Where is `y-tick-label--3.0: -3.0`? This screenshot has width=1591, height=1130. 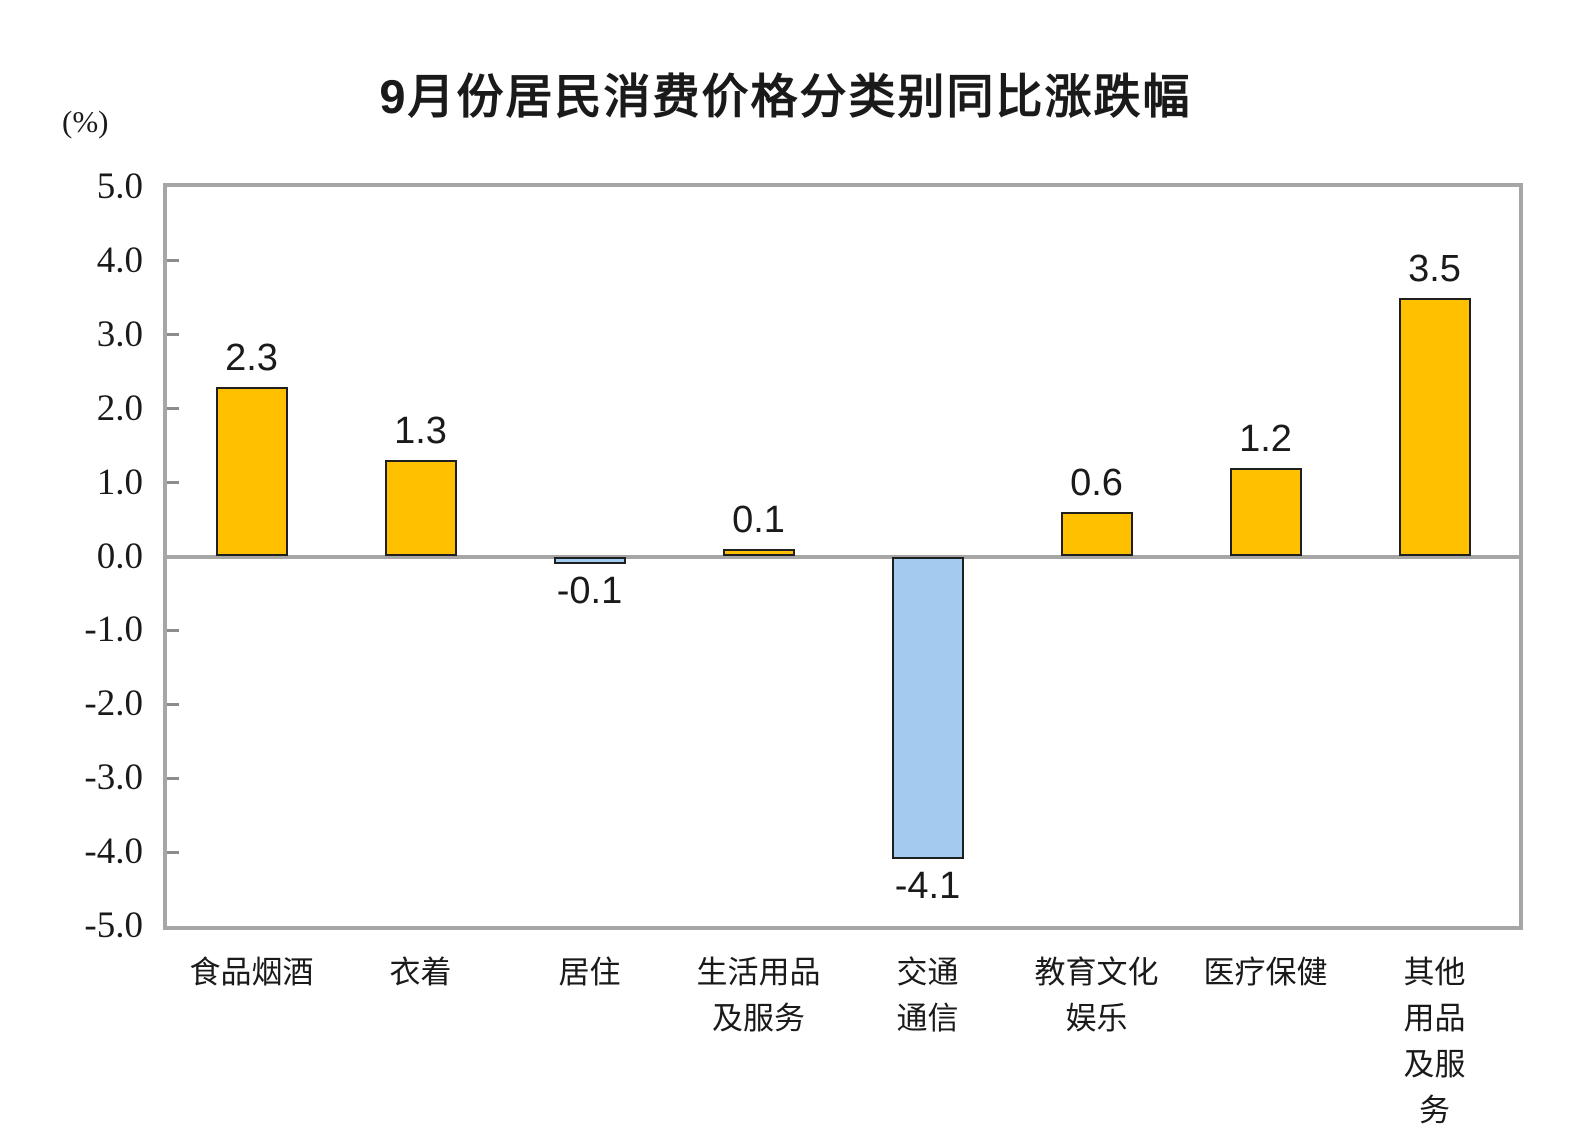 y-tick-label--3.0: -3.0 is located at coordinates (113, 778).